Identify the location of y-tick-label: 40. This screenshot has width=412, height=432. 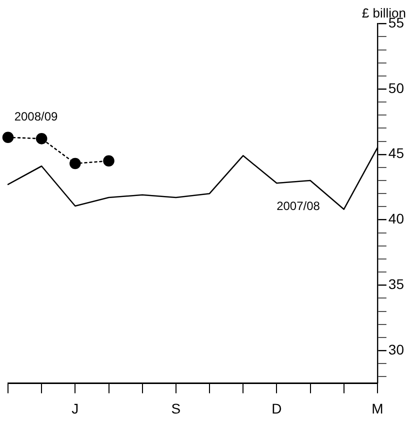
(396, 218).